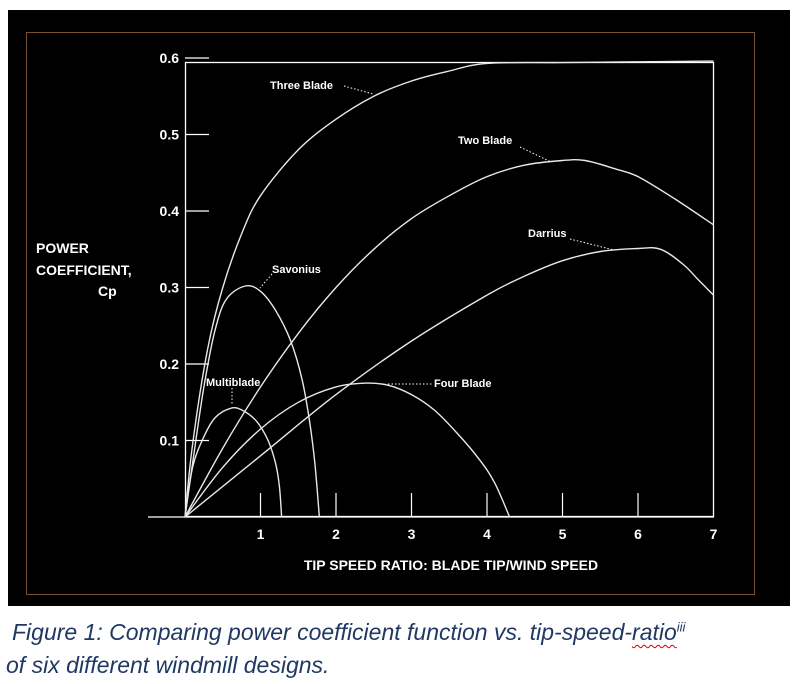 This screenshot has width=794, height=684. What do you see at coordinates (261, 534) in the screenshot?
I see `x-tick-label: 1` at bounding box center [261, 534].